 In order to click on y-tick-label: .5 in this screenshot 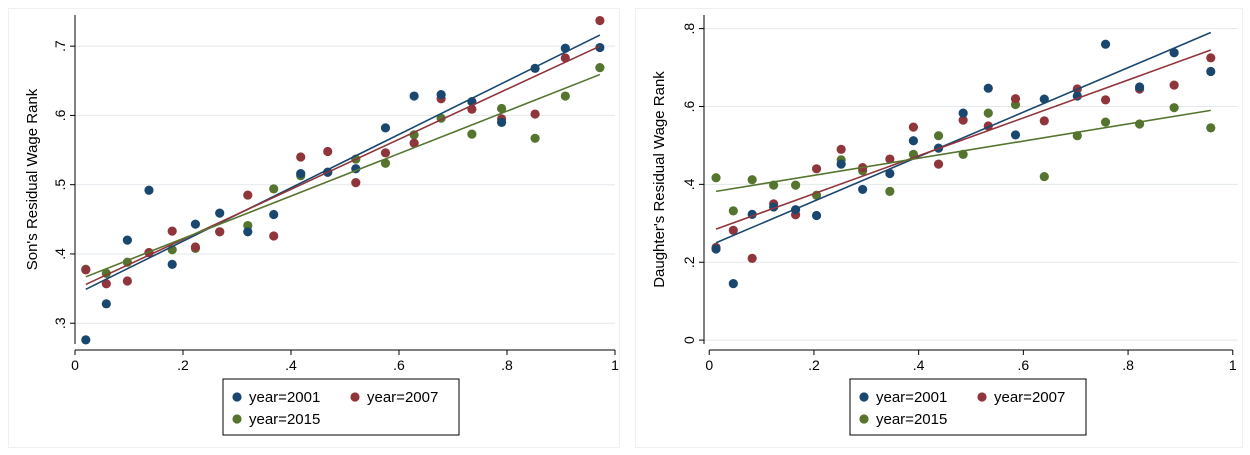, I will do `click(60, 185)`.